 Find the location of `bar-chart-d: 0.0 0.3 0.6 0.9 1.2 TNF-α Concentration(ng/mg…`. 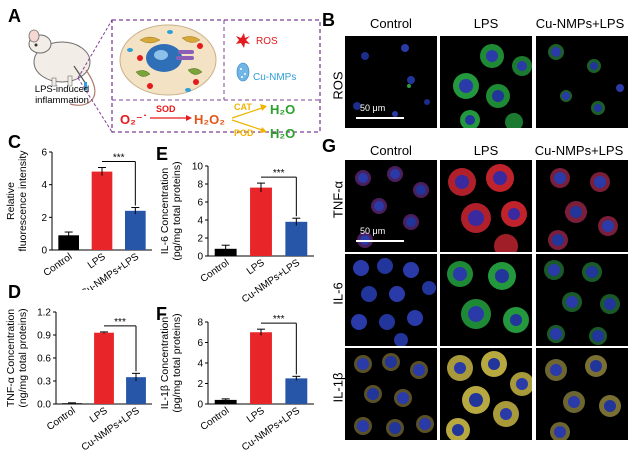

bar-chart-d: 0.0 0.3 0.6 0.9 1.2 TNF-α Concentration(ng/mg… is located at coordinates (78, 381).